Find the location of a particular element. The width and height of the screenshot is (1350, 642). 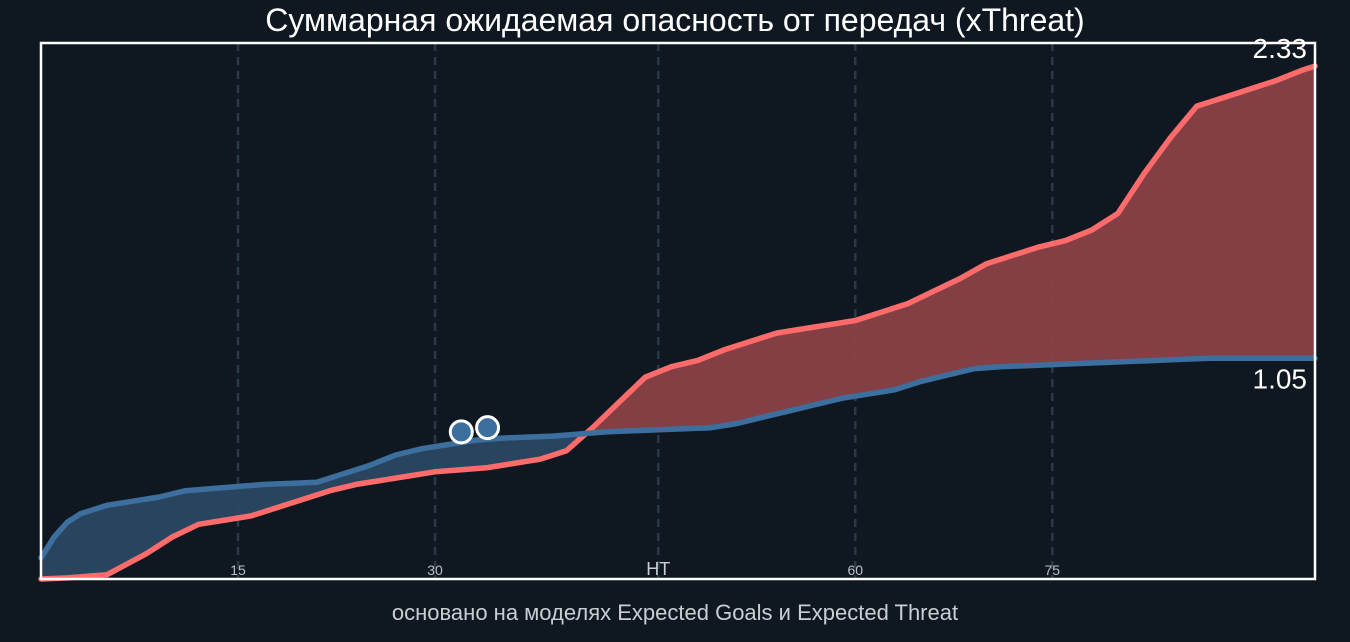

x-tick-60: 60 is located at coordinates (856, 570).